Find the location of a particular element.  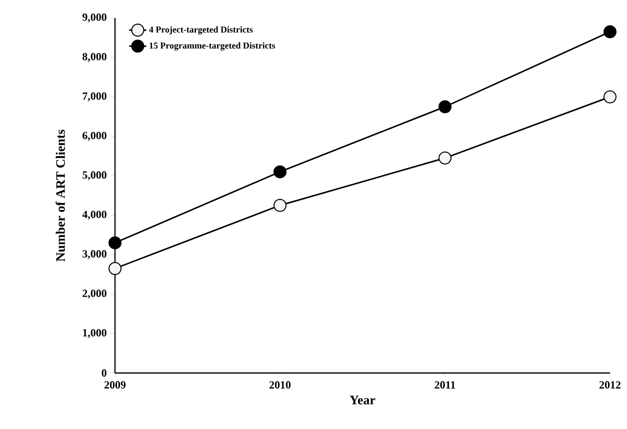

x-tick-label: 2012 is located at coordinates (609, 385).